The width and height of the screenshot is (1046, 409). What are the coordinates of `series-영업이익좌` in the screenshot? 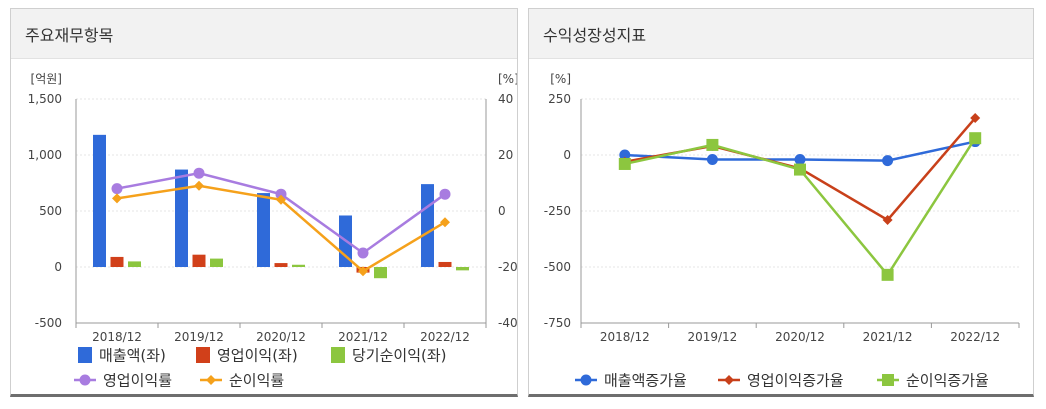 It's located at (281, 263).